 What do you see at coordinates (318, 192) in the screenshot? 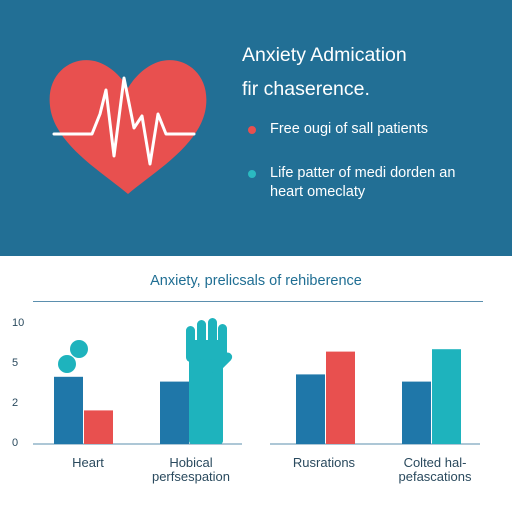
I see `bullet-text: heart omeclaty` at bounding box center [318, 192].